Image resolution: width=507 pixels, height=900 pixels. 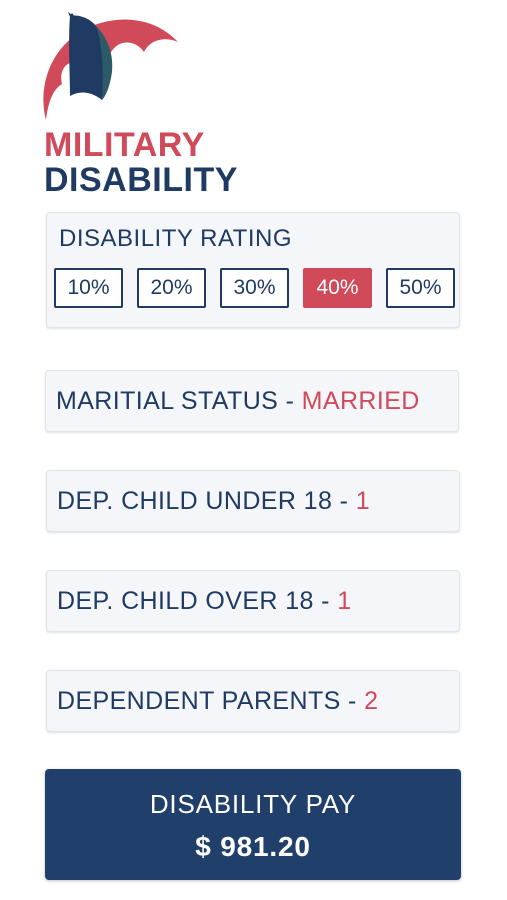 What do you see at coordinates (420, 288) in the screenshot?
I see `rating-option-50: 50%` at bounding box center [420, 288].